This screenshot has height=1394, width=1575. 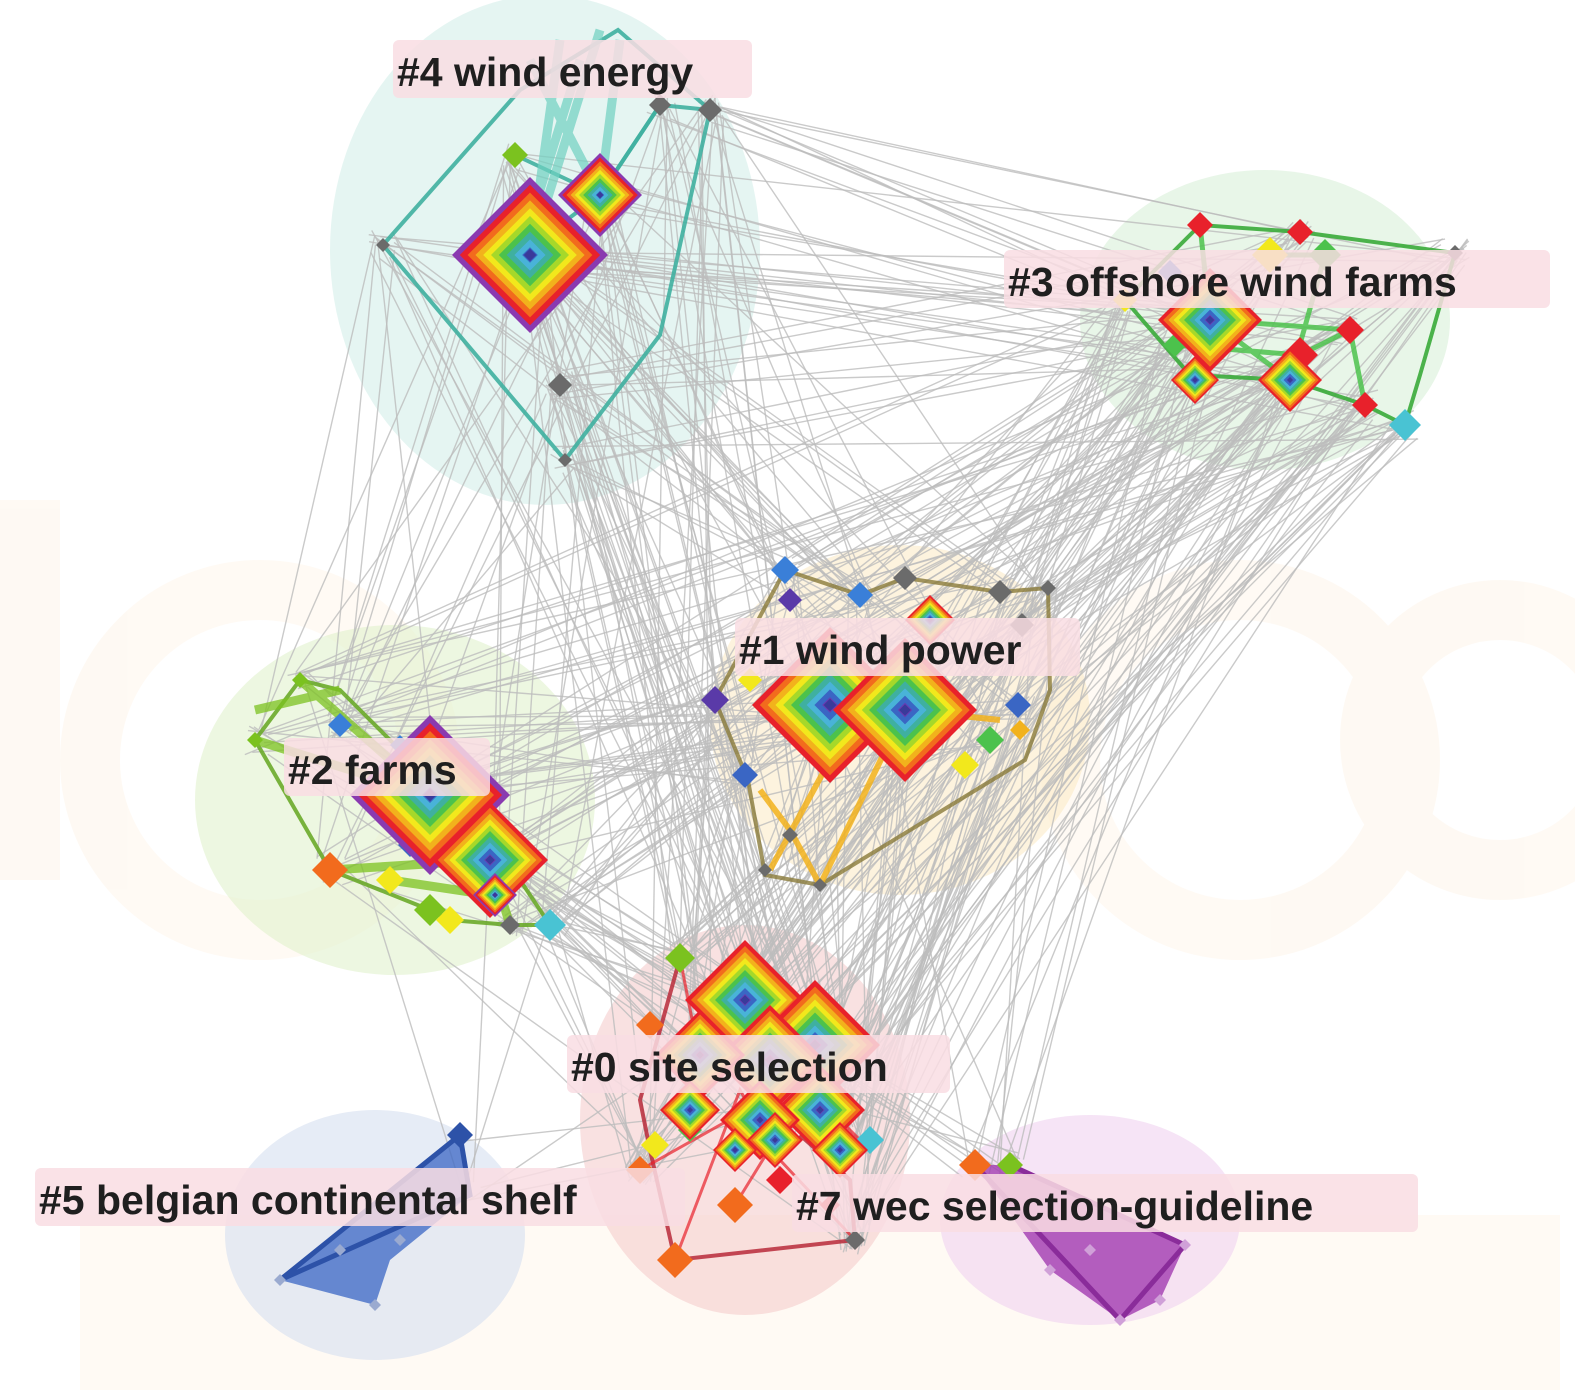 I want to click on cluster-label-5: #5 belgian continental shelf, so click(x=308, y=1200).